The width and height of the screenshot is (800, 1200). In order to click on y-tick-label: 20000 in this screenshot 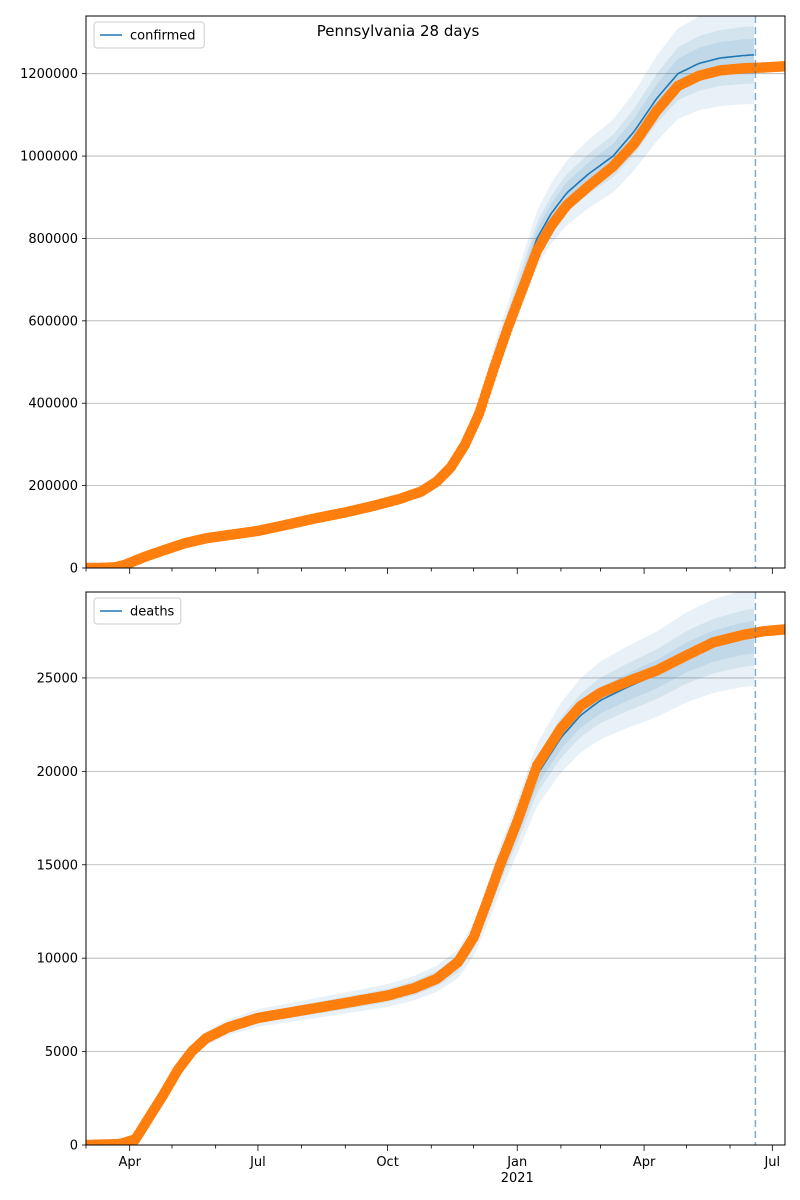, I will do `click(57, 772)`.